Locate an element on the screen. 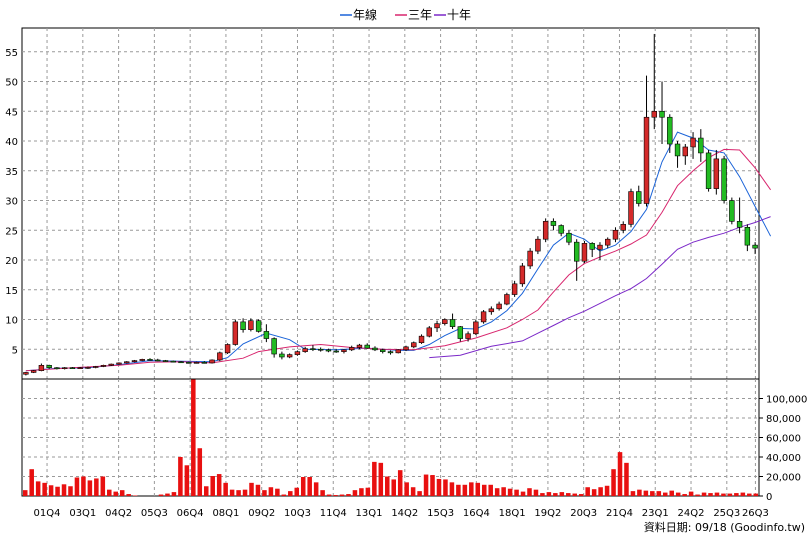 The width and height of the screenshot is (808, 540). price-y-tick-label: 15 is located at coordinates (11, 291).